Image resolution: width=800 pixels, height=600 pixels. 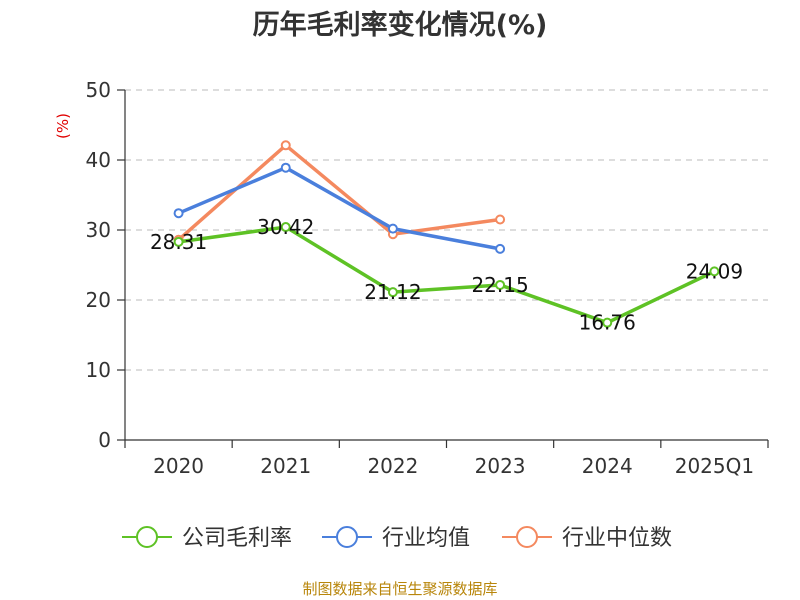 I want to click on x-tick-label: 2025Q1, so click(x=714, y=466).